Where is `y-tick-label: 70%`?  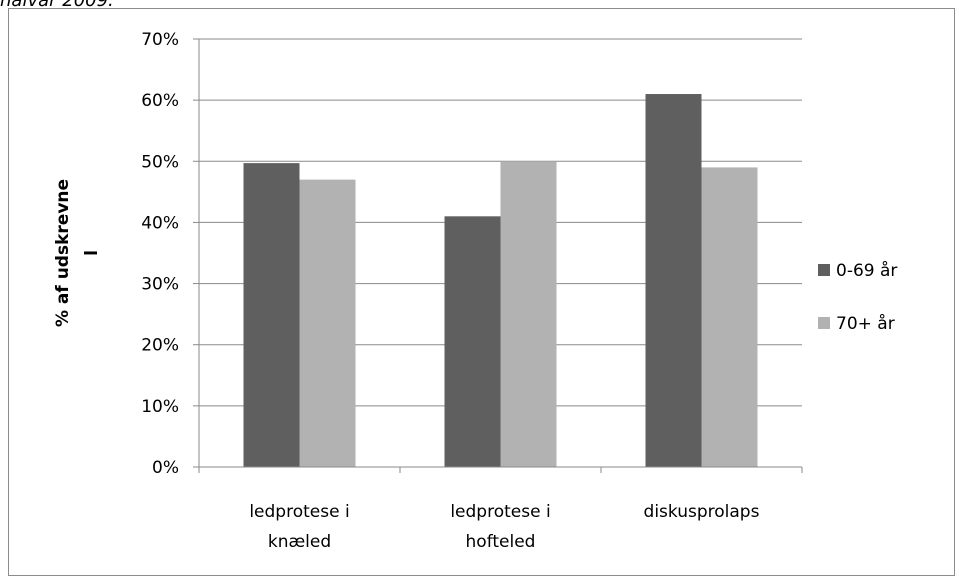 y-tick-label: 70% is located at coordinates (160, 40).